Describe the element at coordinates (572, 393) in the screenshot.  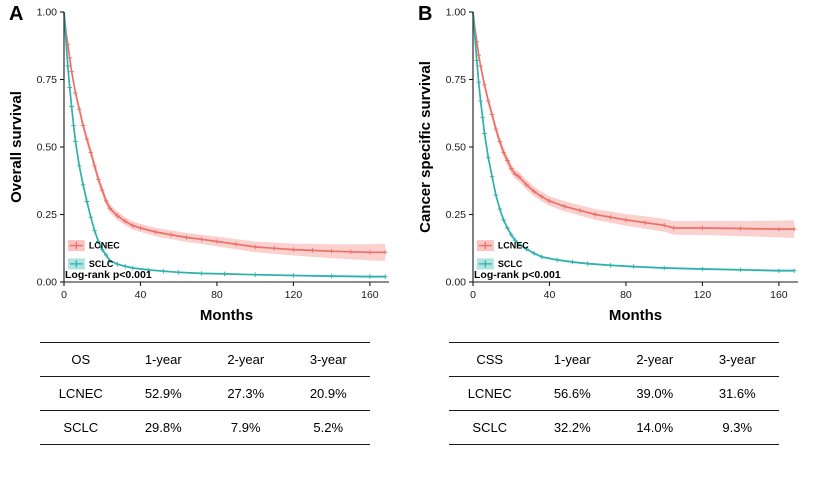
I see `table-cell: 56.6%` at that location.